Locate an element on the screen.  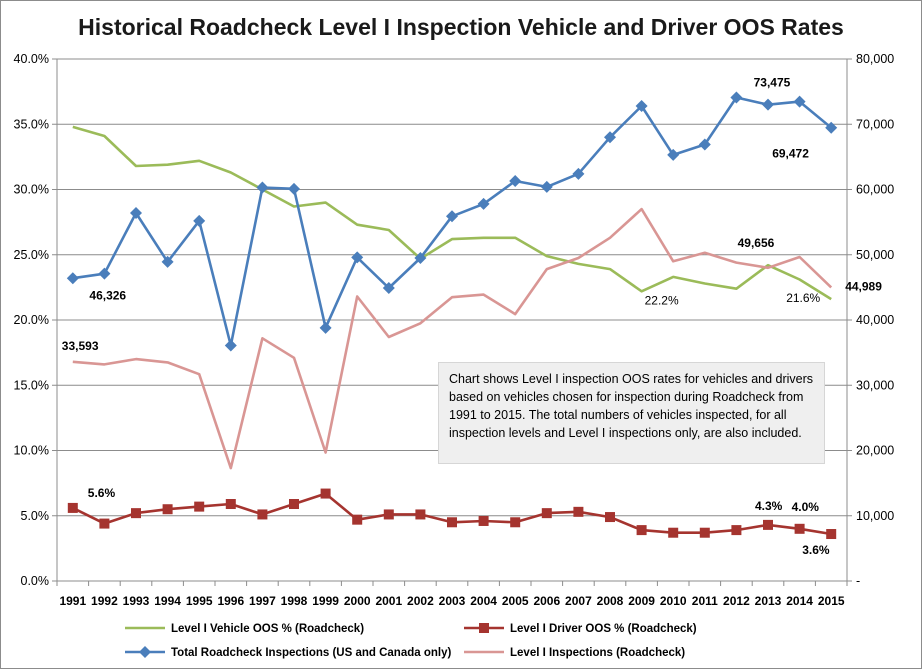
x-axis-tick-label: 2004 is located at coordinates (483, 601).